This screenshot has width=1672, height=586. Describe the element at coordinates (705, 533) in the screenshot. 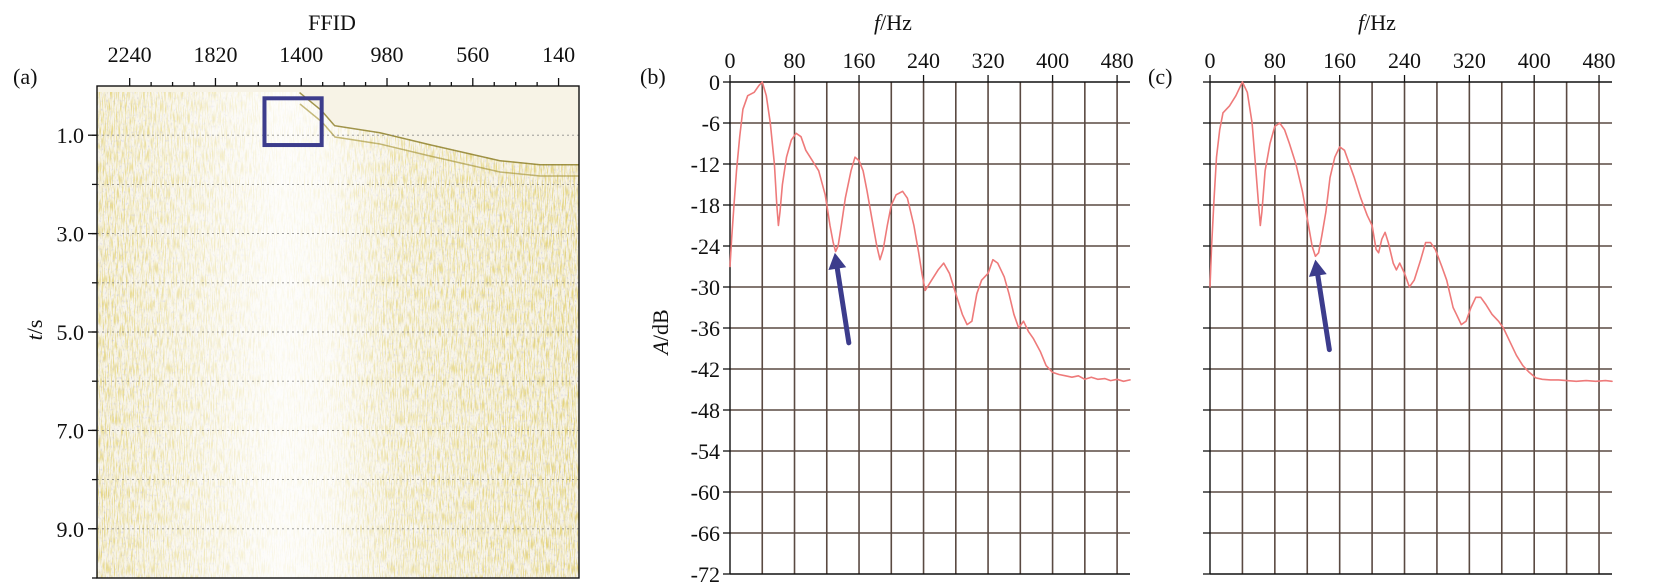

I see `y-tick-label: -66` at that location.